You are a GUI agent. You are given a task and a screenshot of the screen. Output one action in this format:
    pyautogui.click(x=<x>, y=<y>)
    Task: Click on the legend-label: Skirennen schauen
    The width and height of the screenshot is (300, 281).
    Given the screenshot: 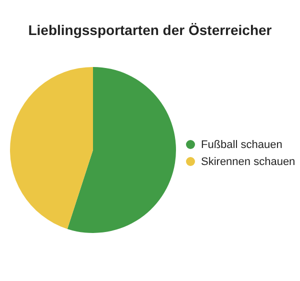 What is the action you would take?
    pyautogui.click(x=248, y=162)
    